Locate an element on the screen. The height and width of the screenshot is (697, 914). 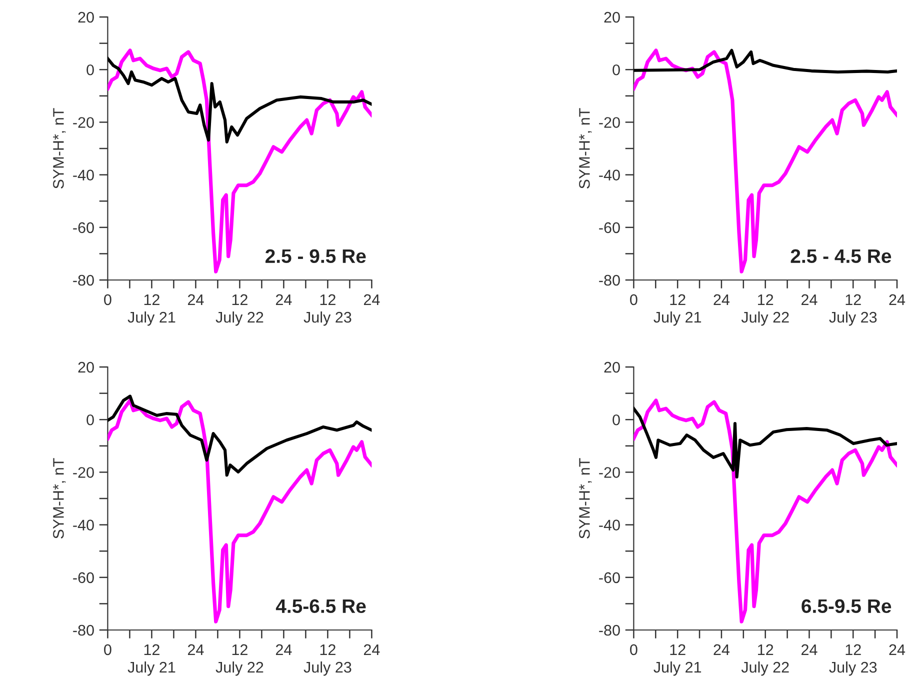
annotation: 4.5-6.5 Re is located at coordinates (321, 606).